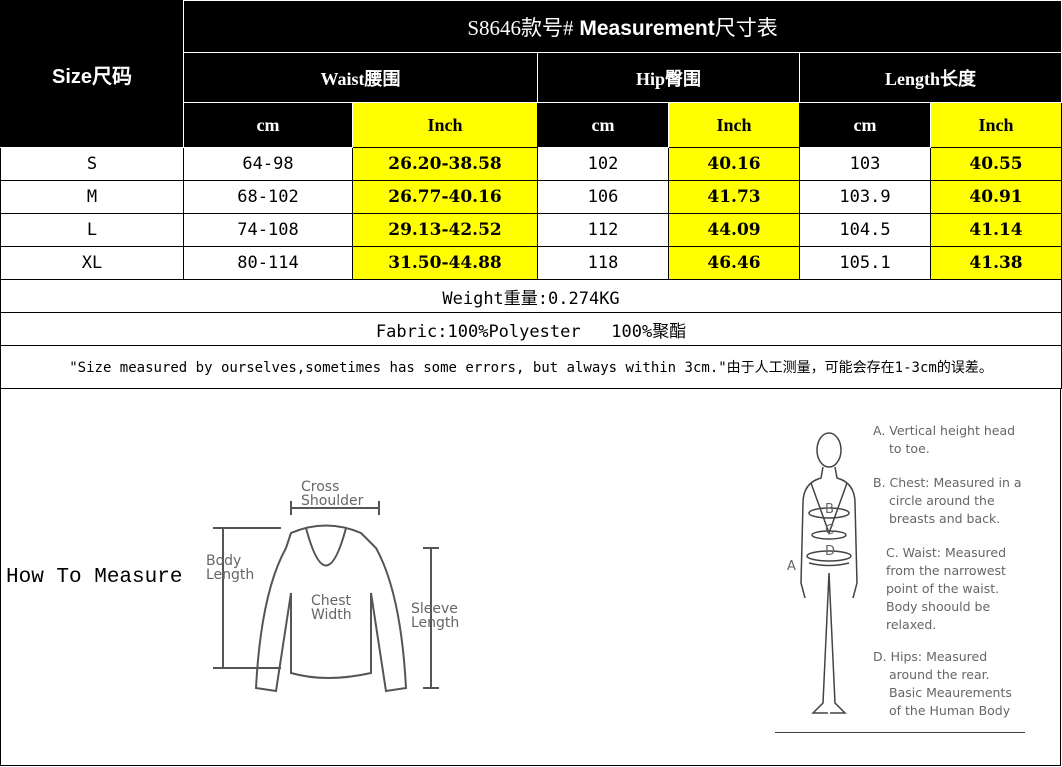  What do you see at coordinates (865, 197) in the screenshot?
I see `cell-len-cm: 103.9` at bounding box center [865, 197].